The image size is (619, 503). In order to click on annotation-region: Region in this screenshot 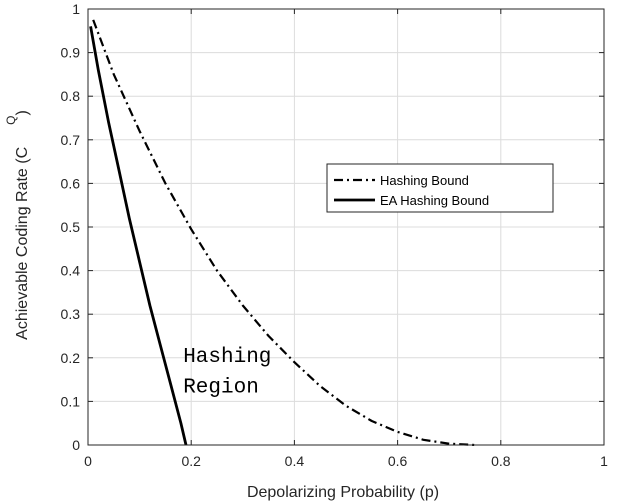, I will do `click(221, 388)`.